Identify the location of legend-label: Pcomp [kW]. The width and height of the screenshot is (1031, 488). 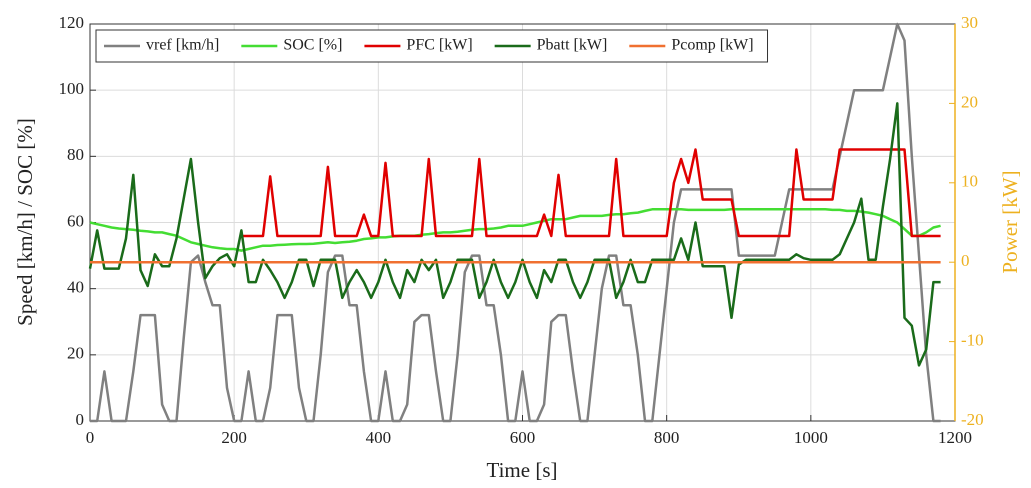
(712, 45).